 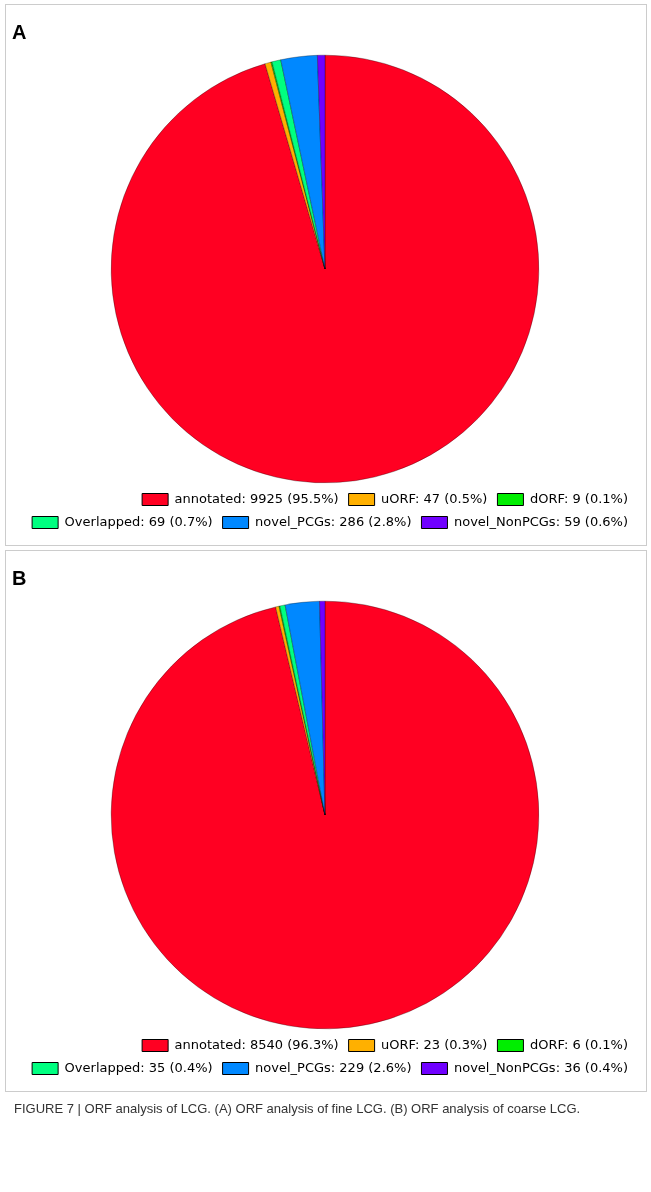 What do you see at coordinates (19, 31) in the screenshot?
I see `chart-title: A` at bounding box center [19, 31].